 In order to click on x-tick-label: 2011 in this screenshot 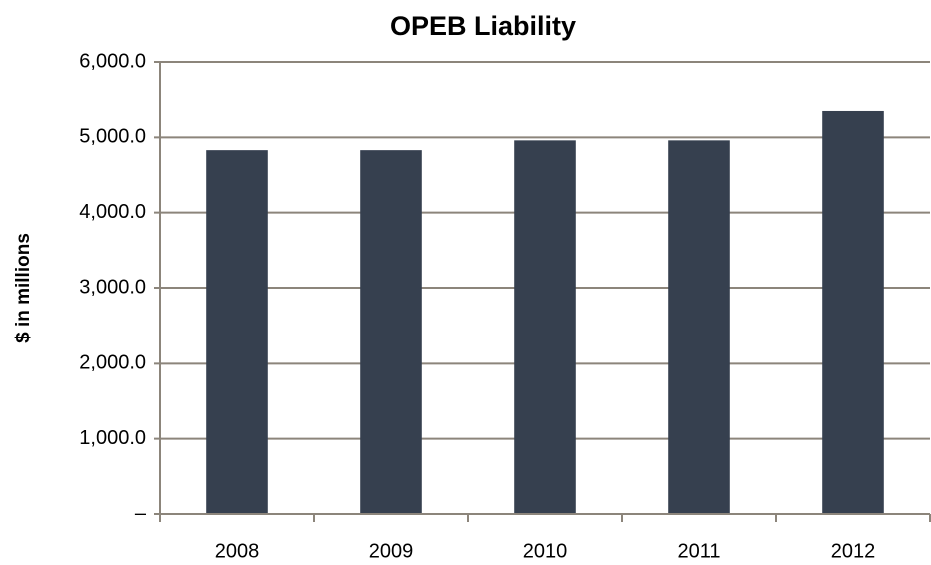, I will do `click(698, 551)`.